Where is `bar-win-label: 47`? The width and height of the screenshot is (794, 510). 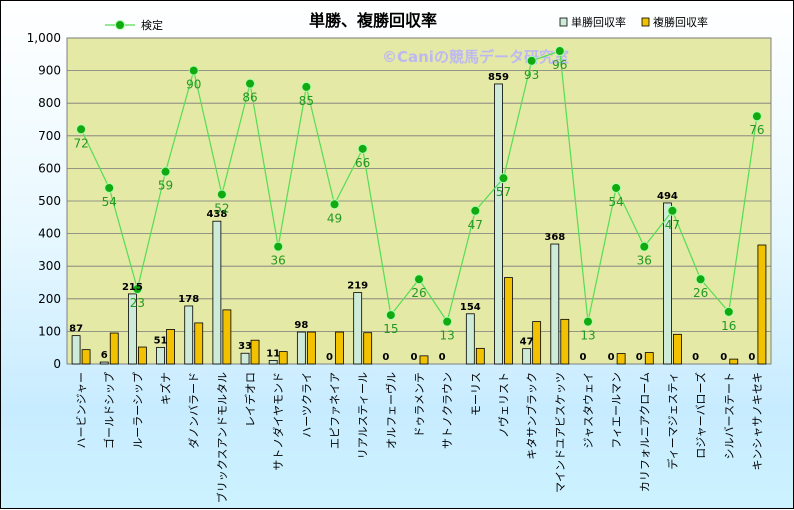
bar-win-label: 47 is located at coordinates (527, 342).